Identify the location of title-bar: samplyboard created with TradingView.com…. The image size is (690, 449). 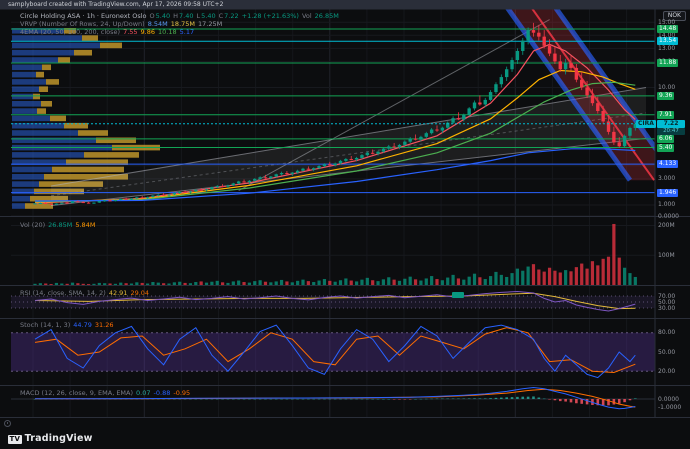
(345, 4).